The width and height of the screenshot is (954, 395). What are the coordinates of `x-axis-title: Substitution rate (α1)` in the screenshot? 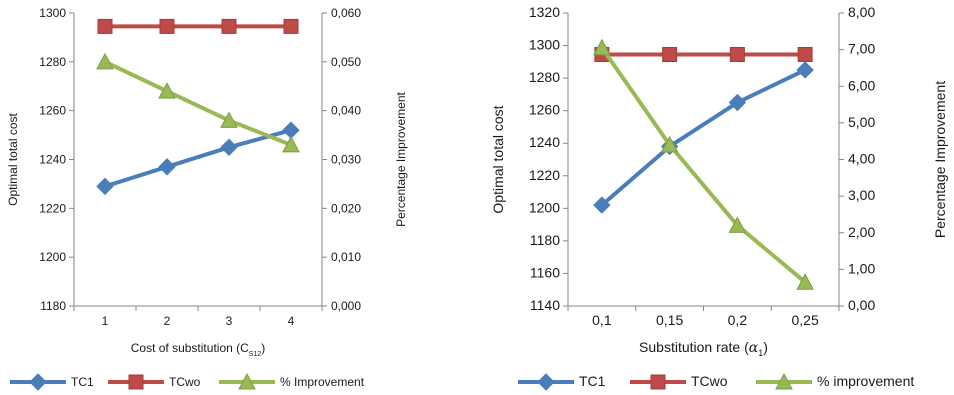 It's located at (703, 348).